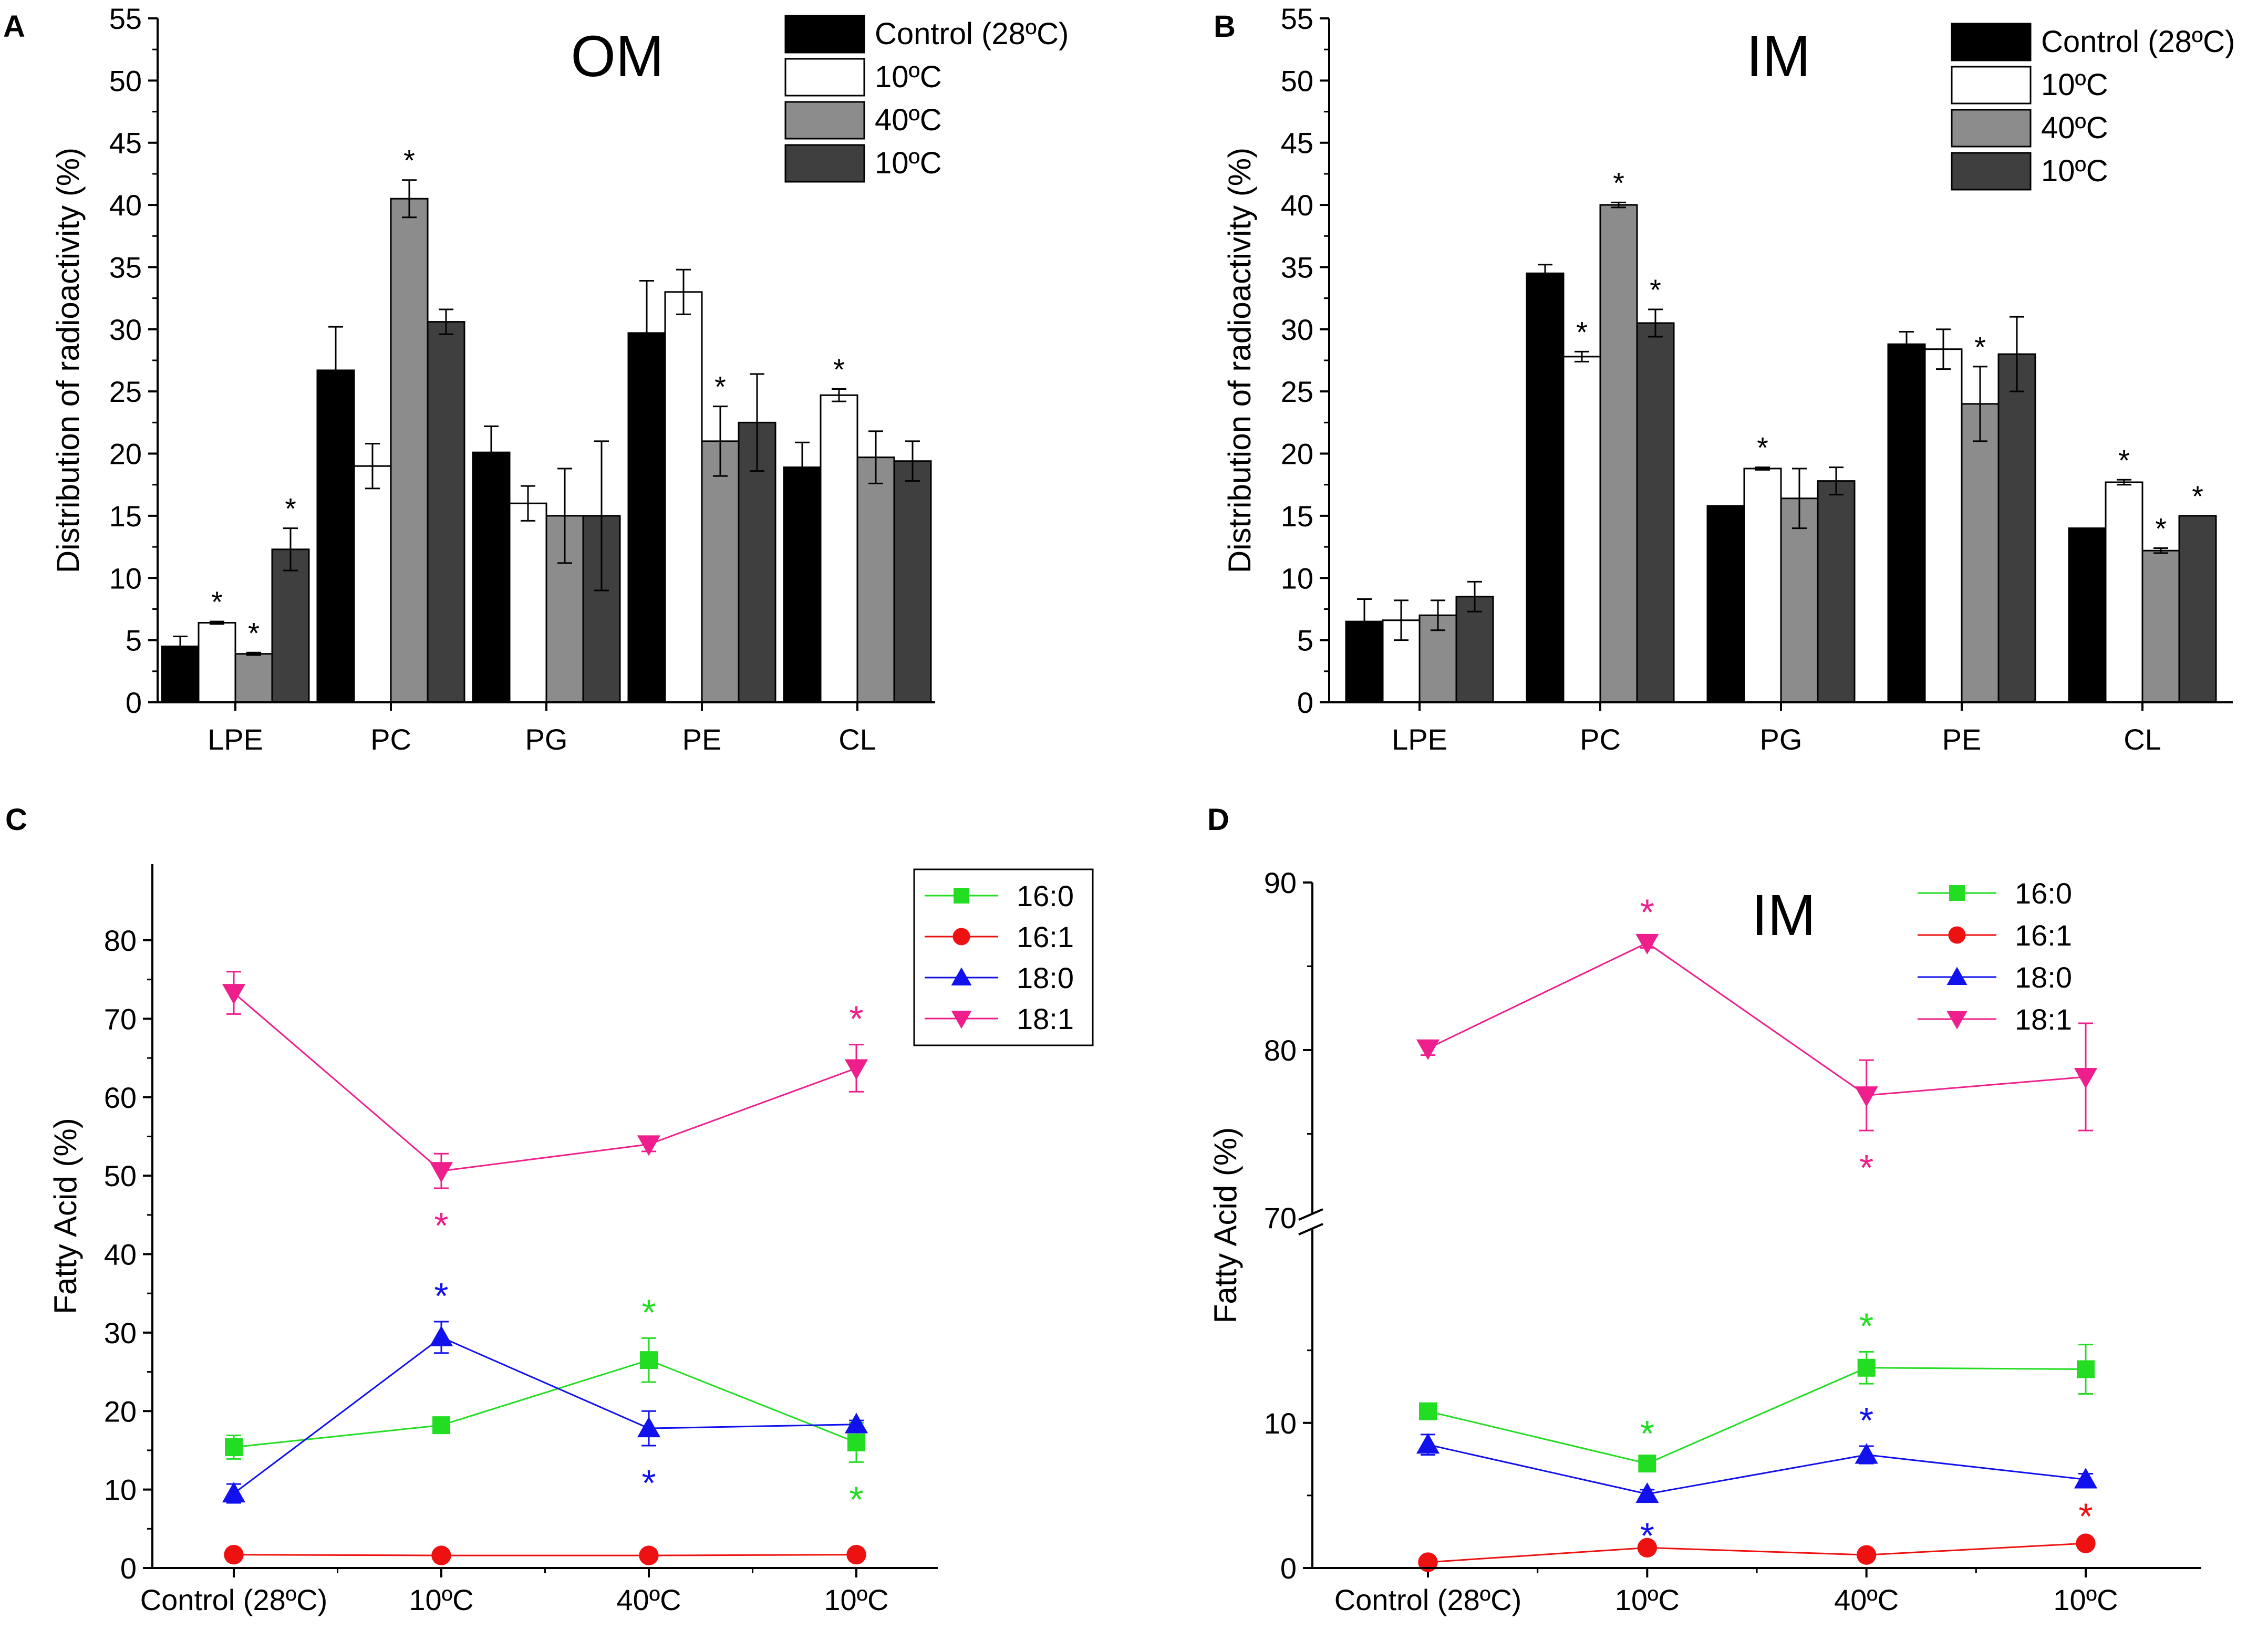 Image resolution: width=2268 pixels, height=1630 pixels. Describe the element at coordinates (68, 360) in the screenshot. I see `y-axis-label: Distribution of radioactivity (%)` at that location.